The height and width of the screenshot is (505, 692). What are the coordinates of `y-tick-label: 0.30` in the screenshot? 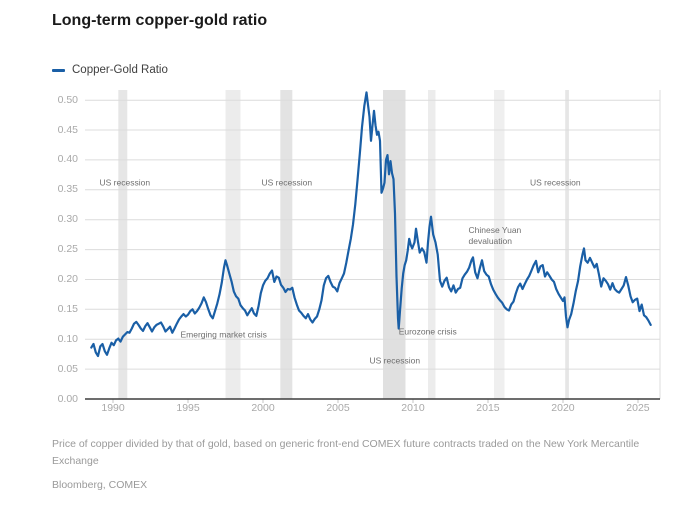 It's located at (67, 219).